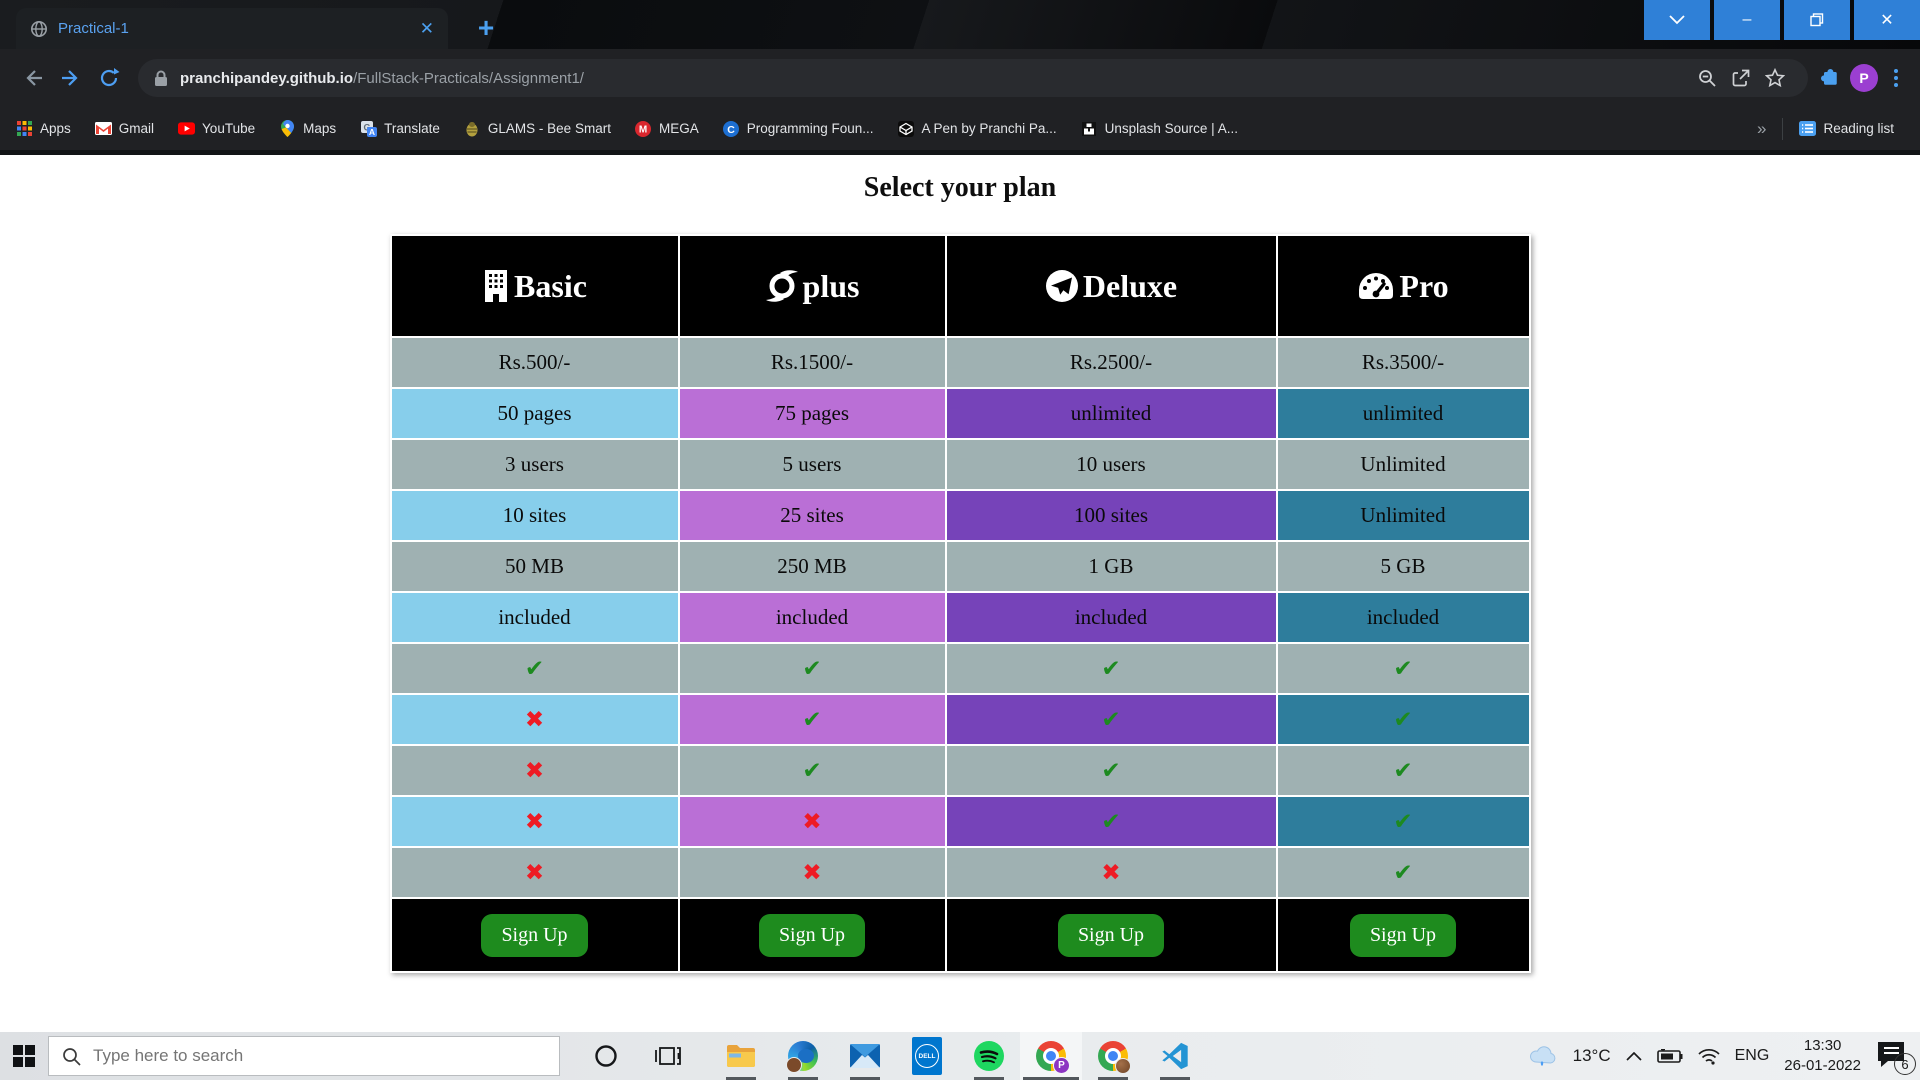  What do you see at coordinates (124, 128) in the screenshot?
I see `bookmark-gmail: Gmail` at bounding box center [124, 128].